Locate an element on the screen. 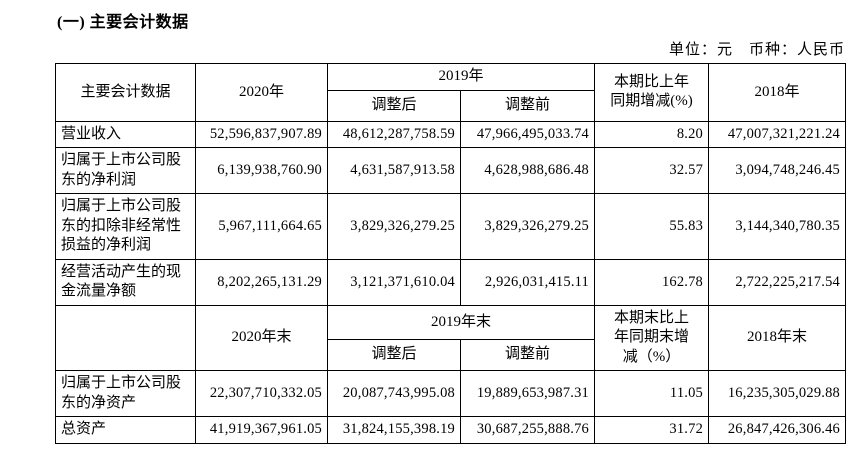  column-header-2019-end: 2019年末 is located at coordinates (461, 322).